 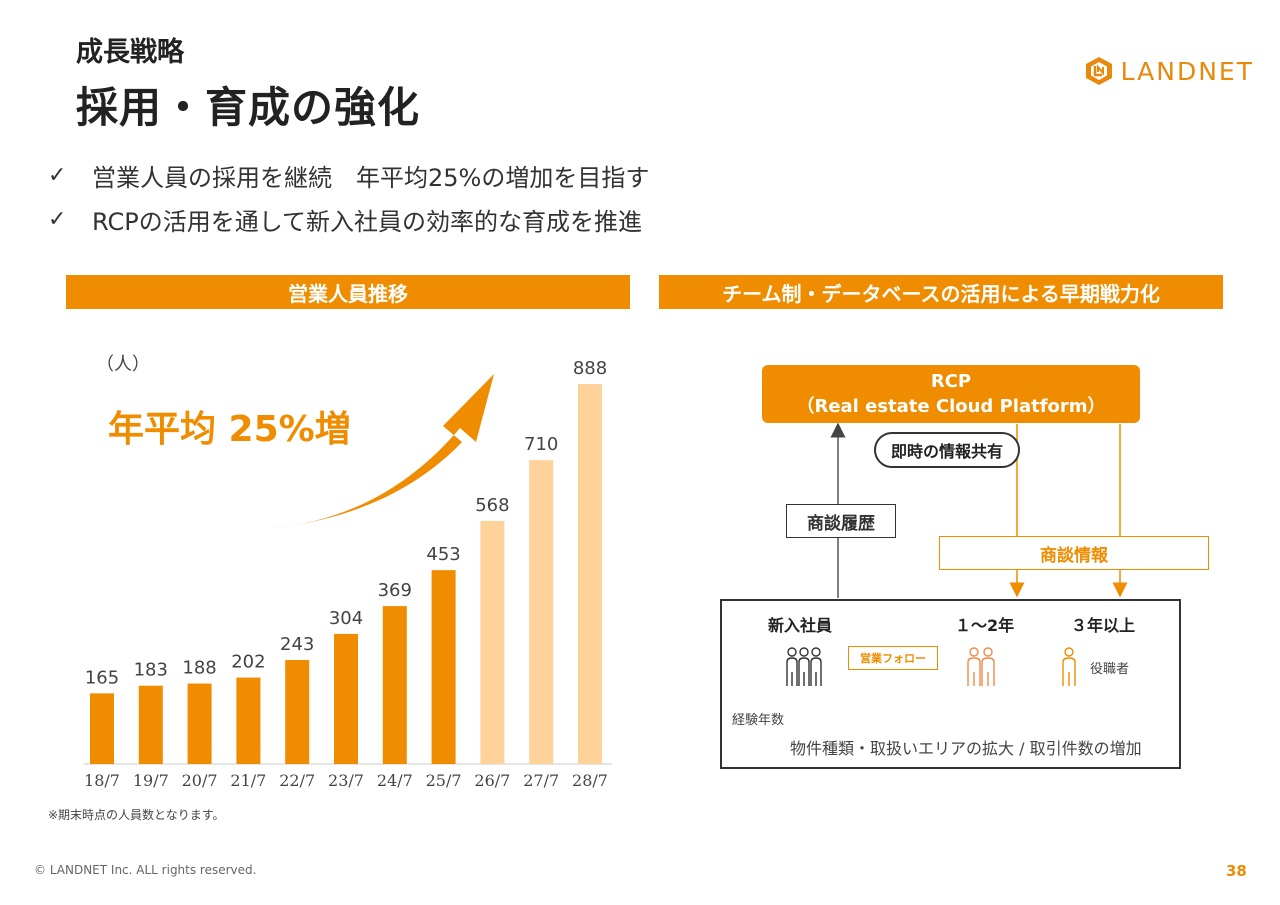 What do you see at coordinates (248, 107) in the screenshot?
I see `page-title: 採用・育成の強化` at bounding box center [248, 107].